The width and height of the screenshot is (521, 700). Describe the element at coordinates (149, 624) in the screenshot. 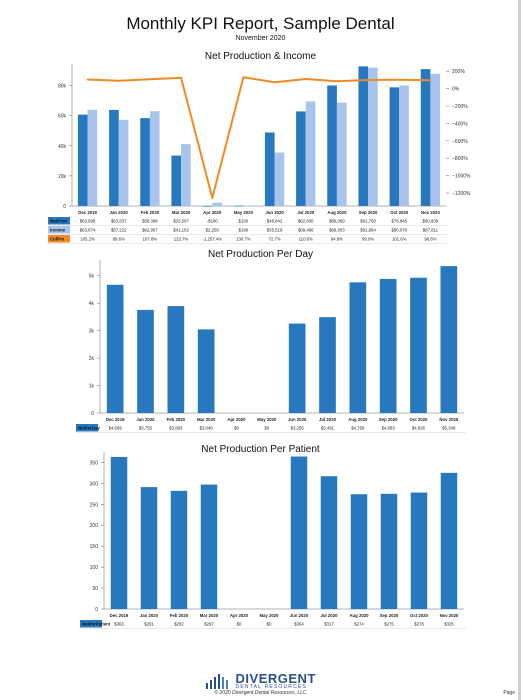

I see `data-label-netperpatient-jan-2020: $291` at that location.